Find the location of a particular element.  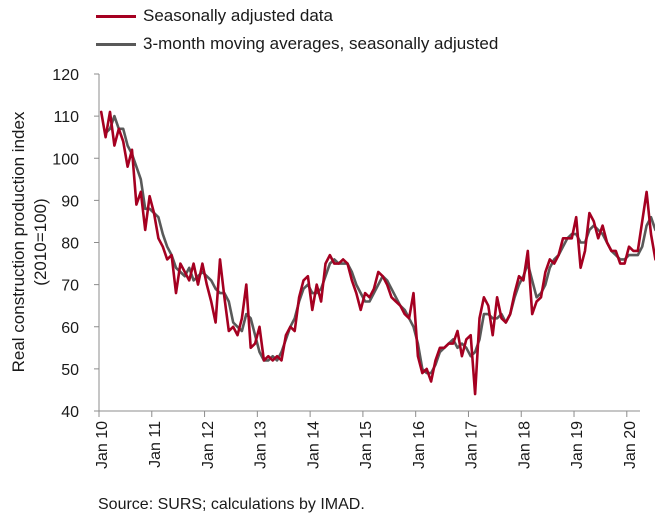

x-tick-label: Jan 12 is located at coordinates (208, 445).